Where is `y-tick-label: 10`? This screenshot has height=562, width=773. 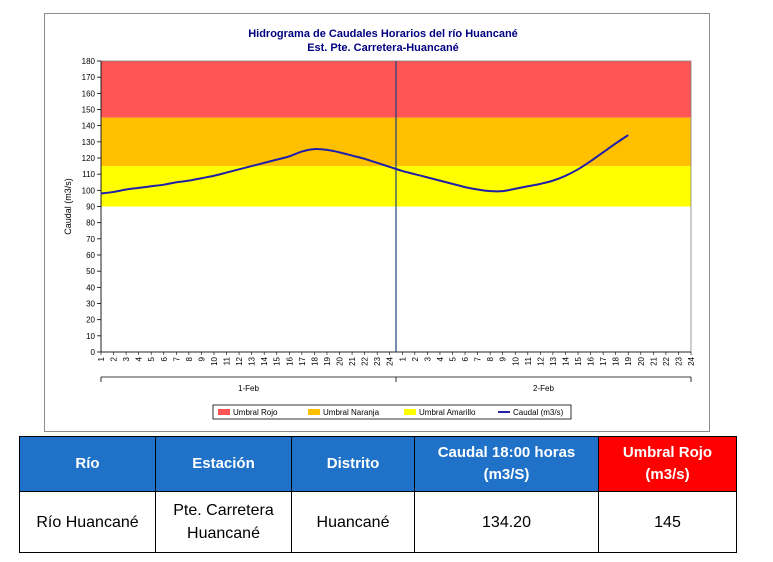 y-tick-label: 10 is located at coordinates (90, 336).